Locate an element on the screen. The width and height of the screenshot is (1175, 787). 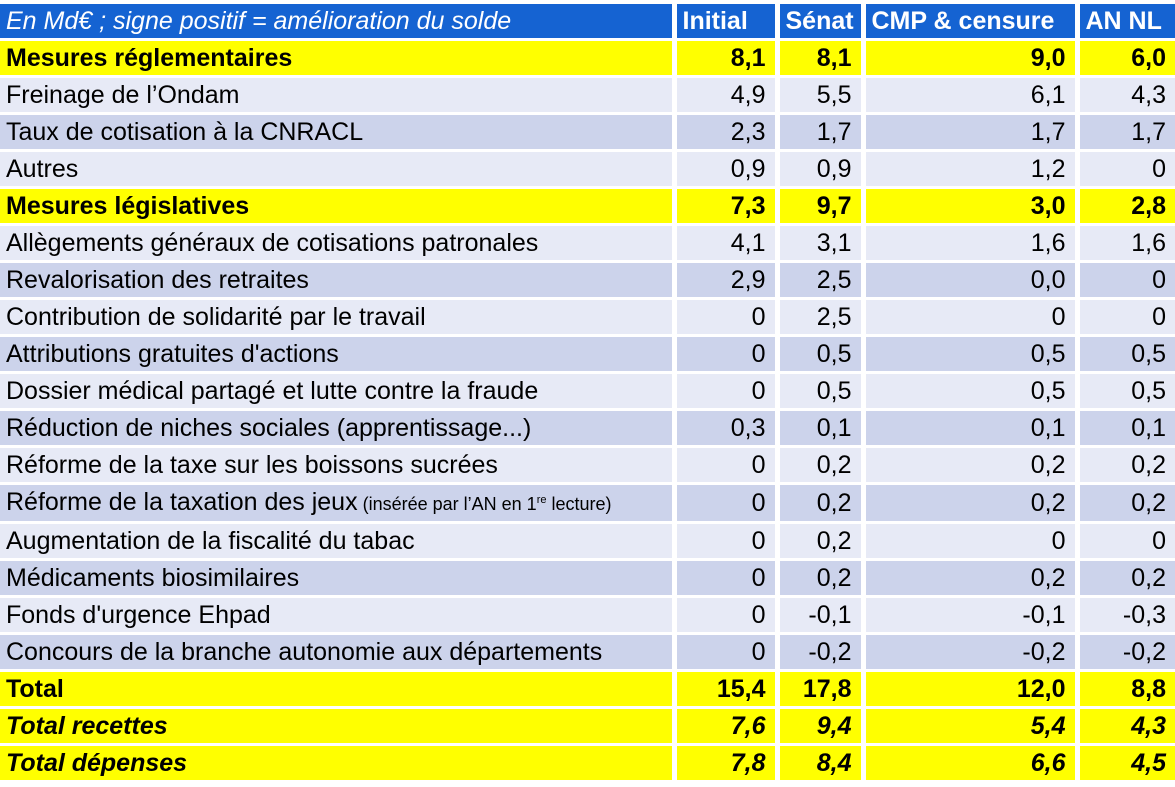
row-value: 8,4 is located at coordinates (818, 763).